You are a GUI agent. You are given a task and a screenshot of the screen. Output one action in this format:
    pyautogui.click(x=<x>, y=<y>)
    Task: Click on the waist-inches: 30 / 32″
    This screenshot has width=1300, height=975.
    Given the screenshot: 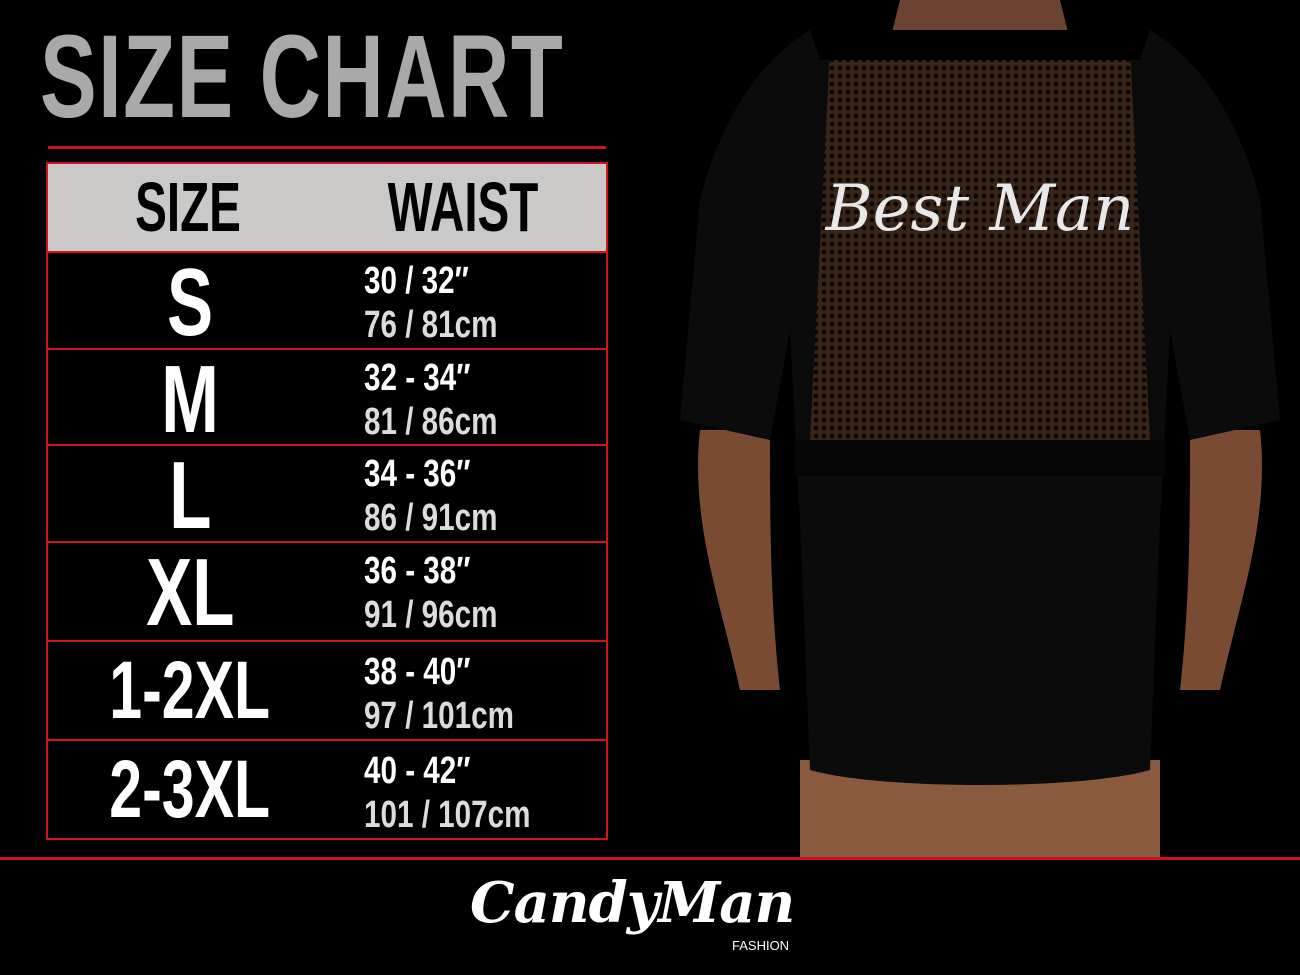 What is the action you would take?
    pyautogui.click(x=416, y=281)
    